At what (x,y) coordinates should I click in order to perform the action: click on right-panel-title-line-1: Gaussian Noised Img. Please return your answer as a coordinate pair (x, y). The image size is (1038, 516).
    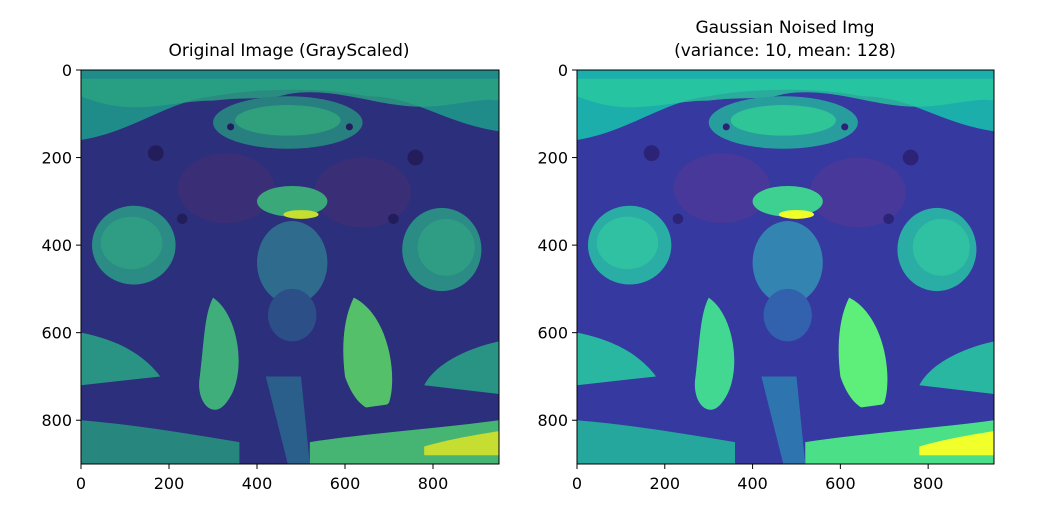
    Looking at the image, I should click on (784, 28).